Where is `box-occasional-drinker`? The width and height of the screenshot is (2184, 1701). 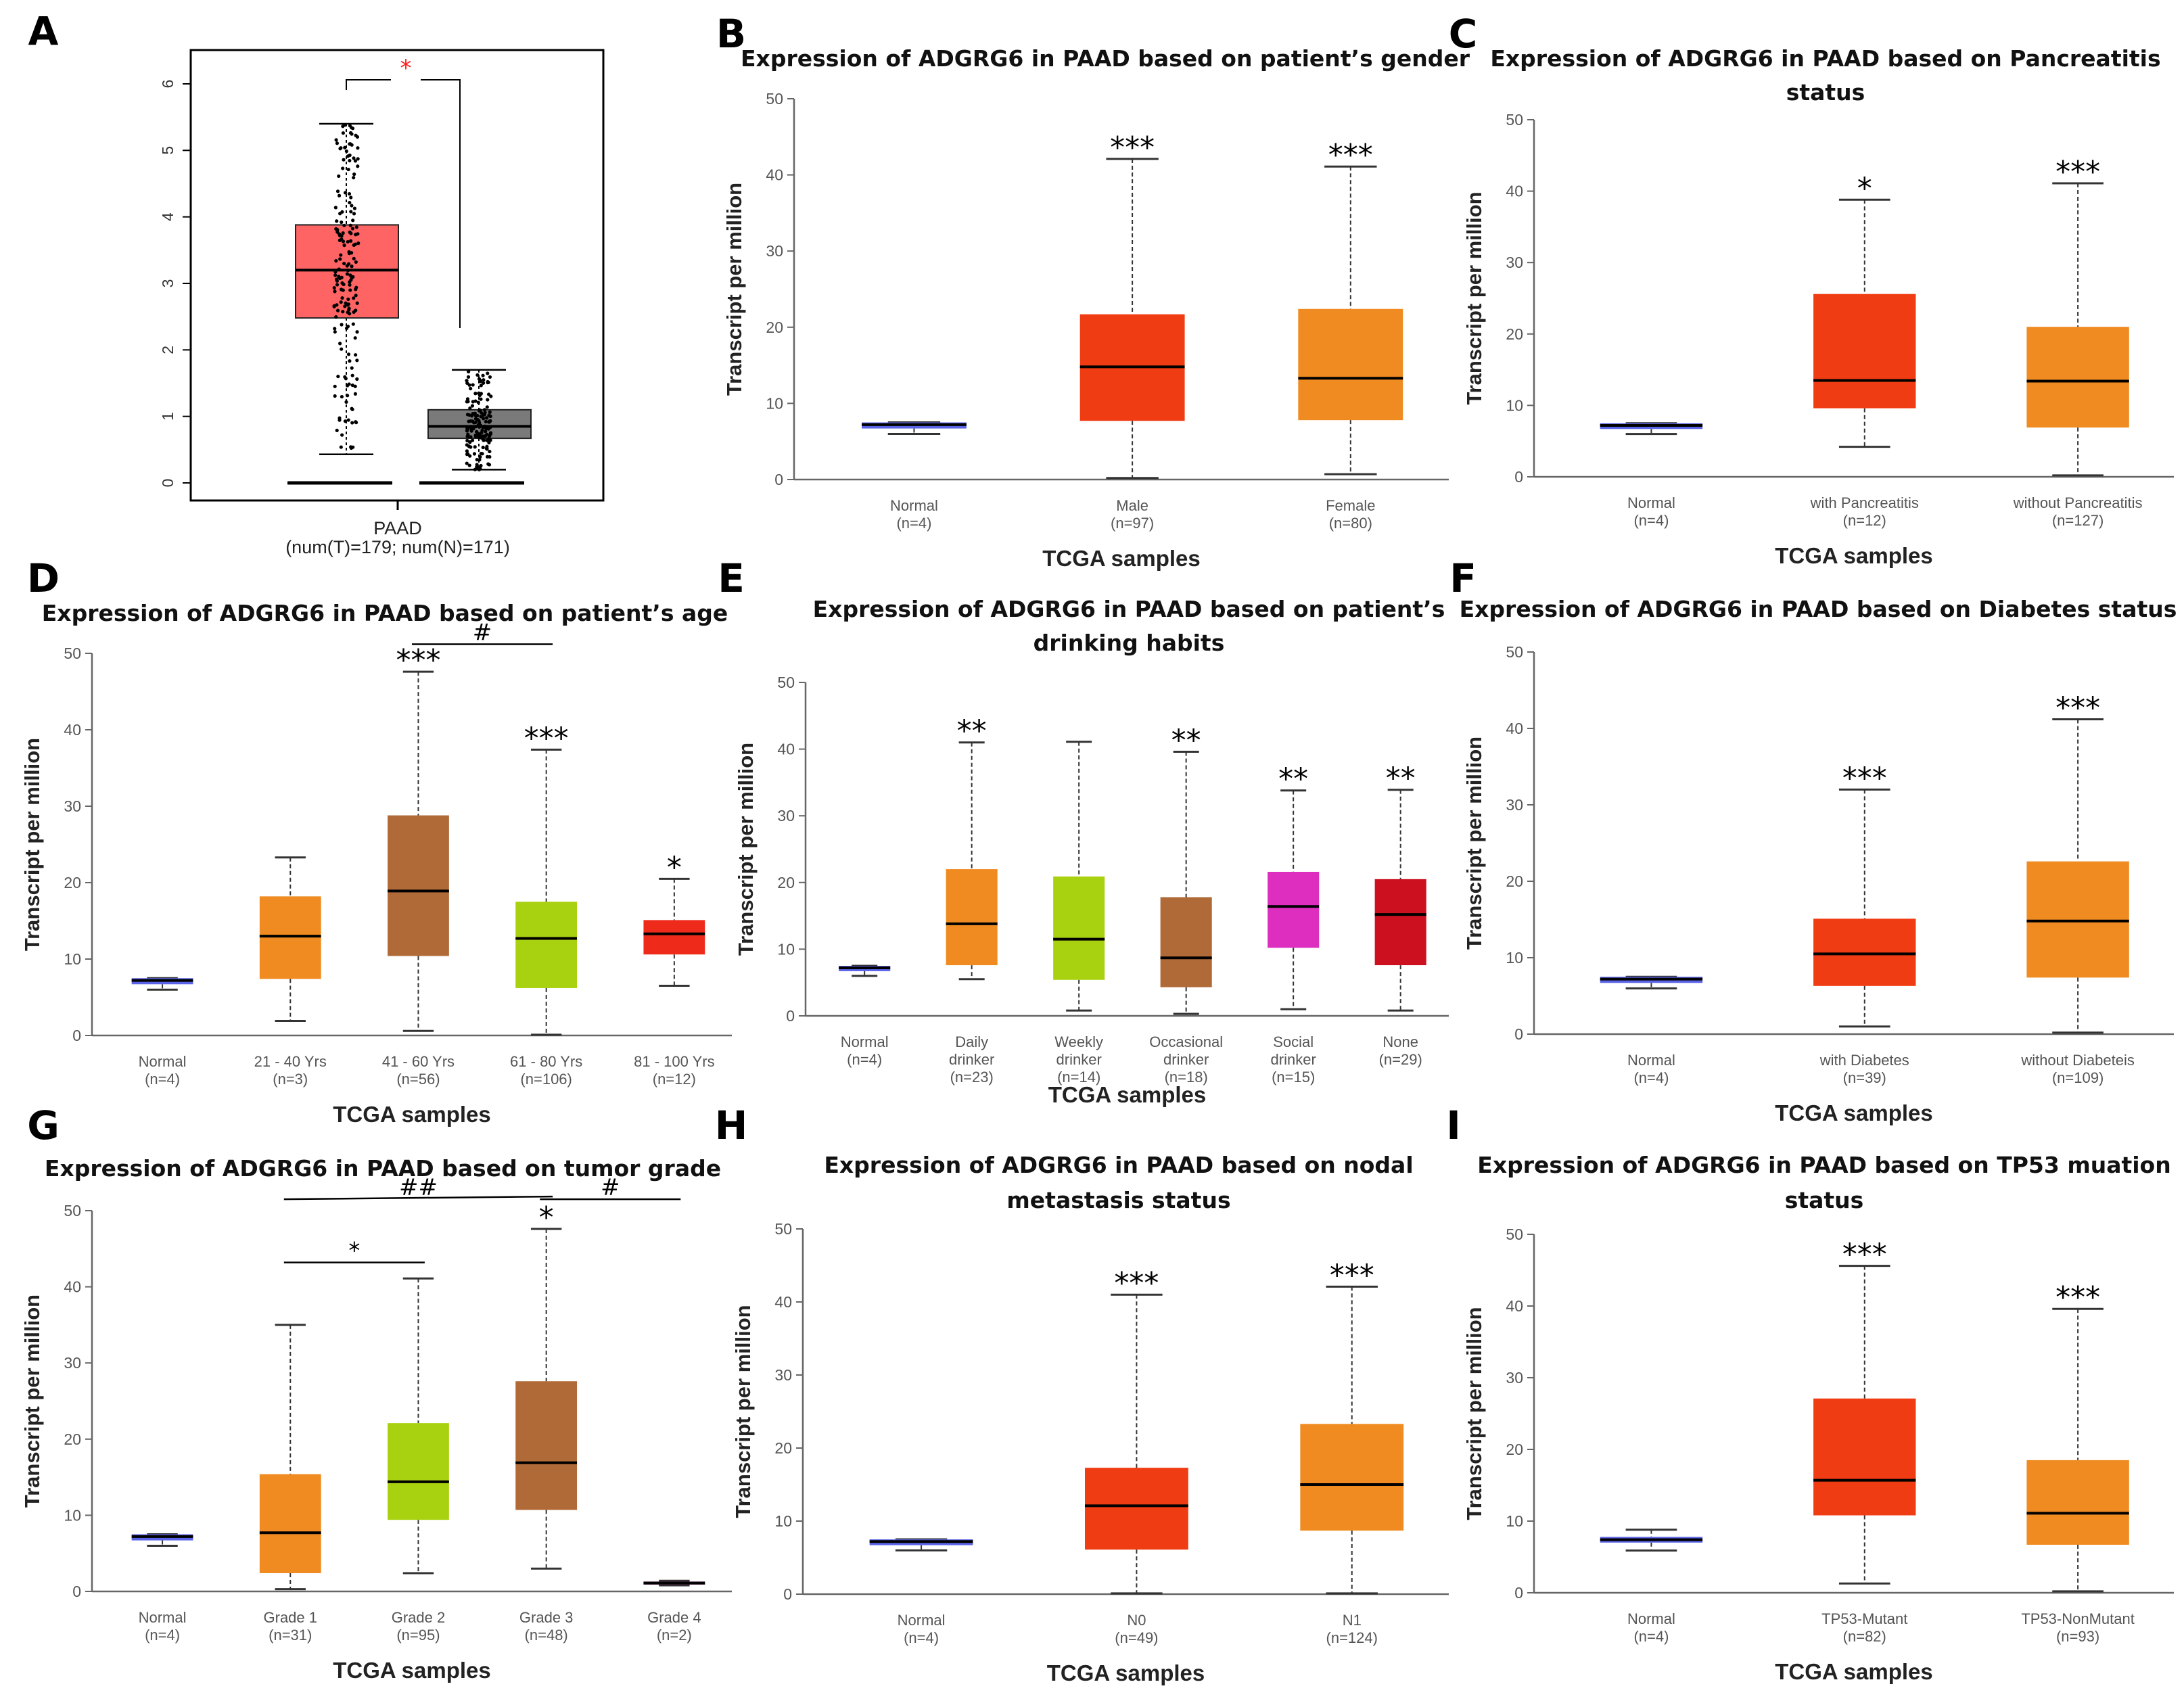
box-occasional-drinker is located at coordinates (1186, 942).